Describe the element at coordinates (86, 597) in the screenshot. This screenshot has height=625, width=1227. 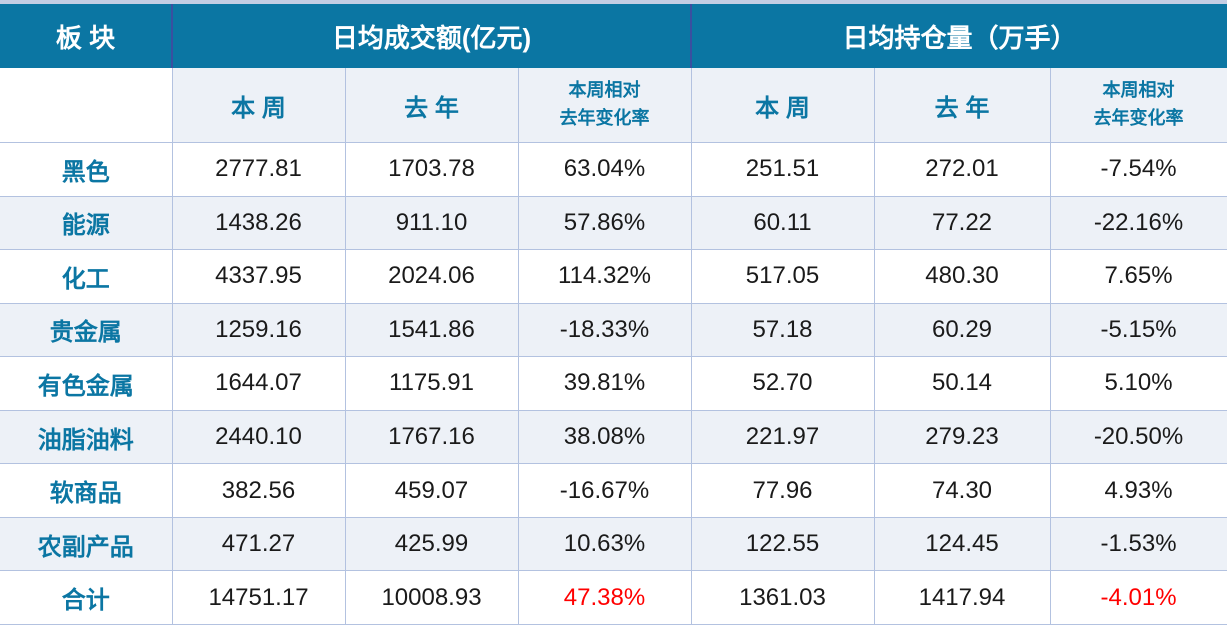
I see `total-label: 合计` at that location.